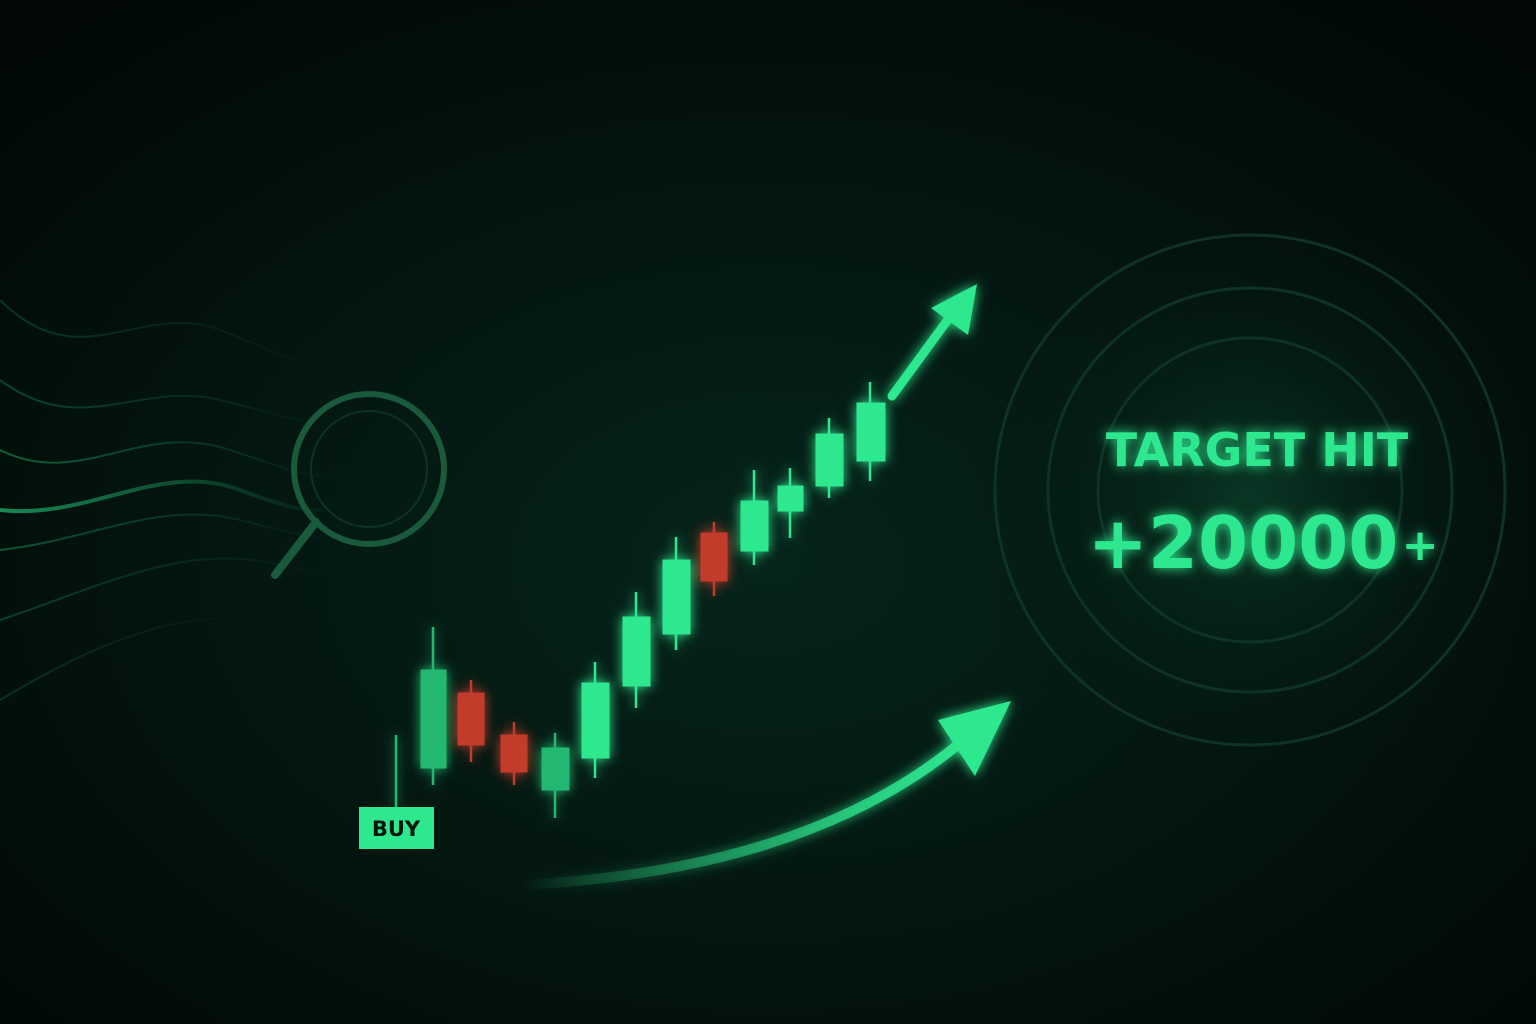 The width and height of the screenshot is (1536, 1024). I want to click on target-text: TARGET HIT +20000 +, so click(1263, 504).